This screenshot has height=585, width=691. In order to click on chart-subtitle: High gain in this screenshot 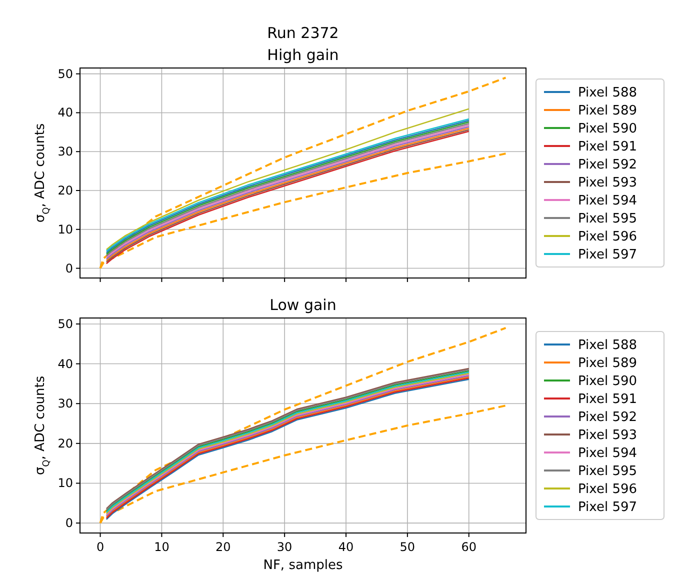, I will do `click(303, 55)`.